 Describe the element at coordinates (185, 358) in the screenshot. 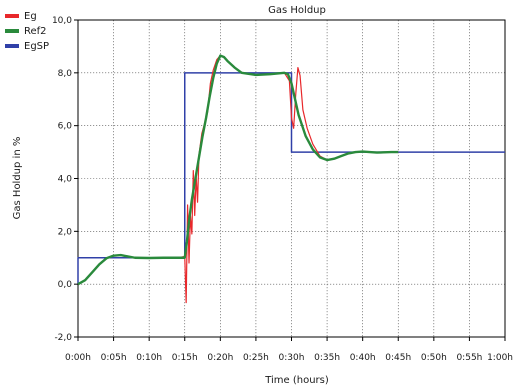

I see `x-tick-label: 0:15h` at that location.